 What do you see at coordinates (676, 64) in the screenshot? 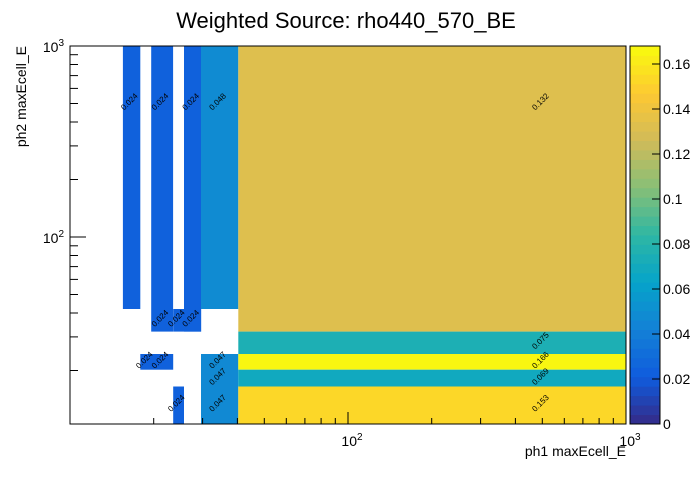
I see `colorbar-tick-label-8: 0.16` at bounding box center [676, 64].